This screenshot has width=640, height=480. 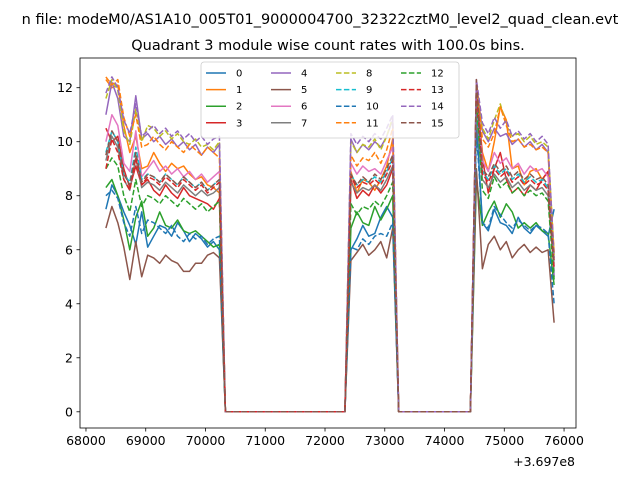 I want to click on legend-label-8: 8, so click(x=369, y=74).